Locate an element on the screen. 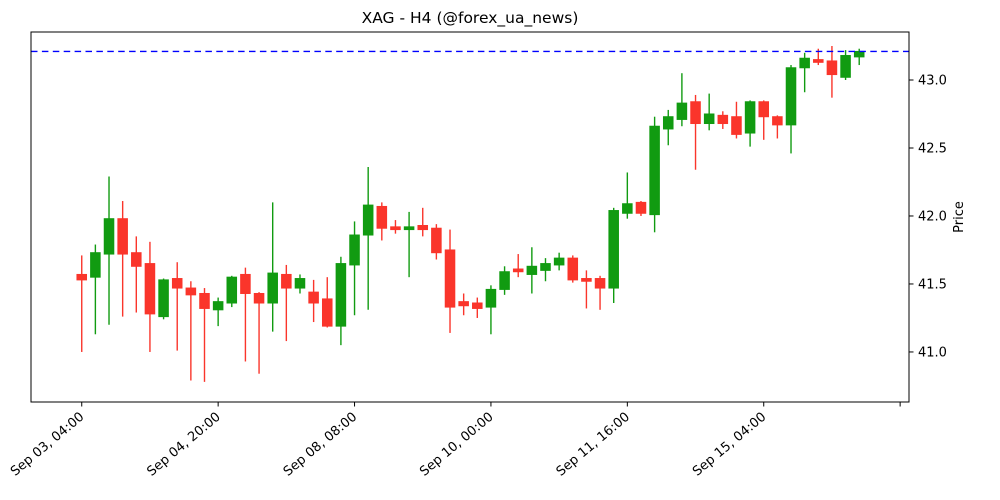  y-axis-label: Price is located at coordinates (959, 217).